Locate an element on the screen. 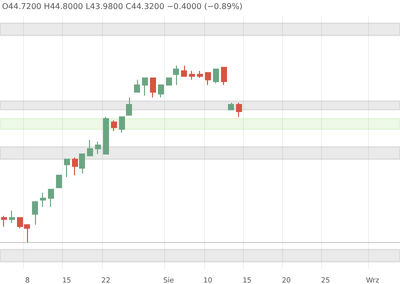 The image size is (400, 284). text: O44.7200 H44.8000 L43.9800 C44.3200 −0.4000 (−0.89%) is located at coordinates (122, 6).